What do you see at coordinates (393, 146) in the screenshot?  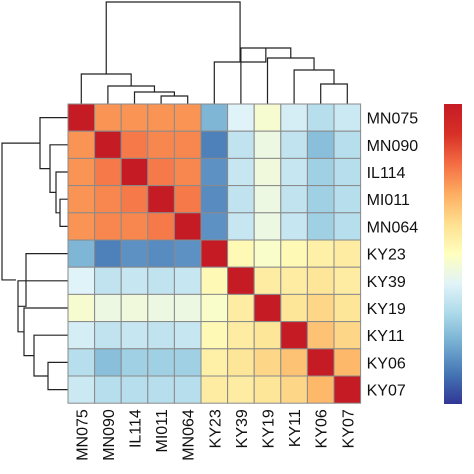 I see `row-label: MN090` at bounding box center [393, 146].